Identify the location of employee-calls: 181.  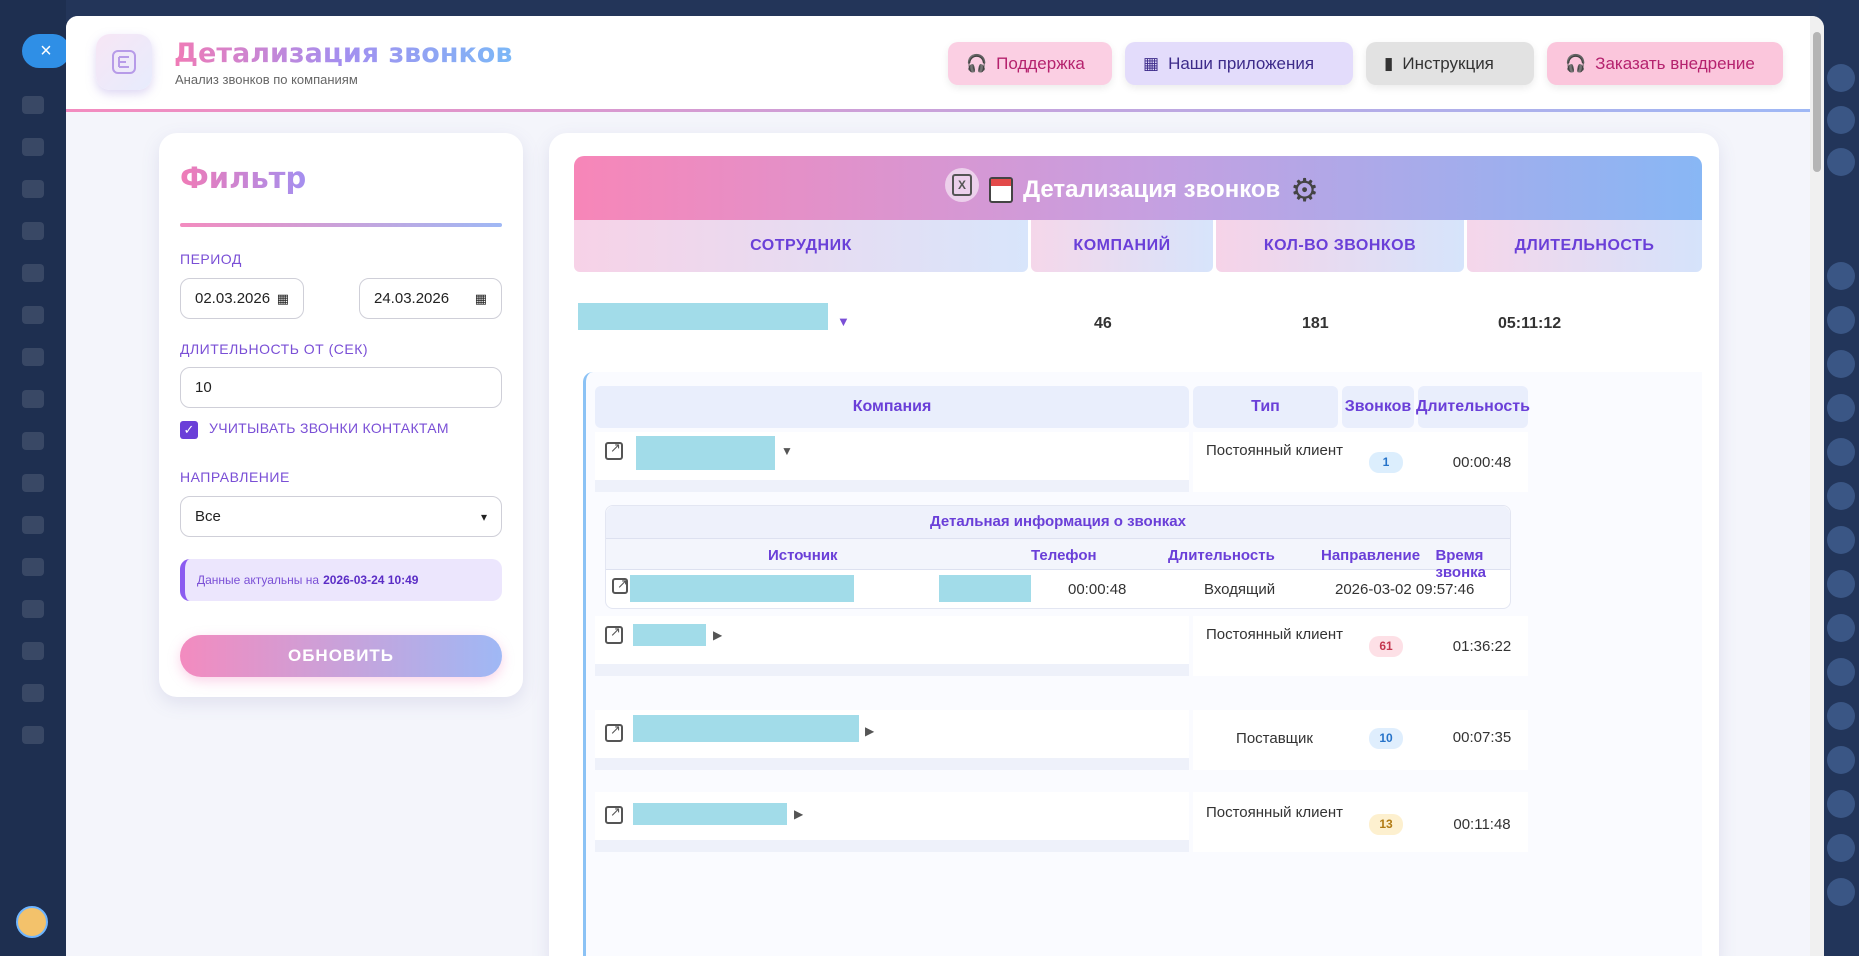
(1315, 323).